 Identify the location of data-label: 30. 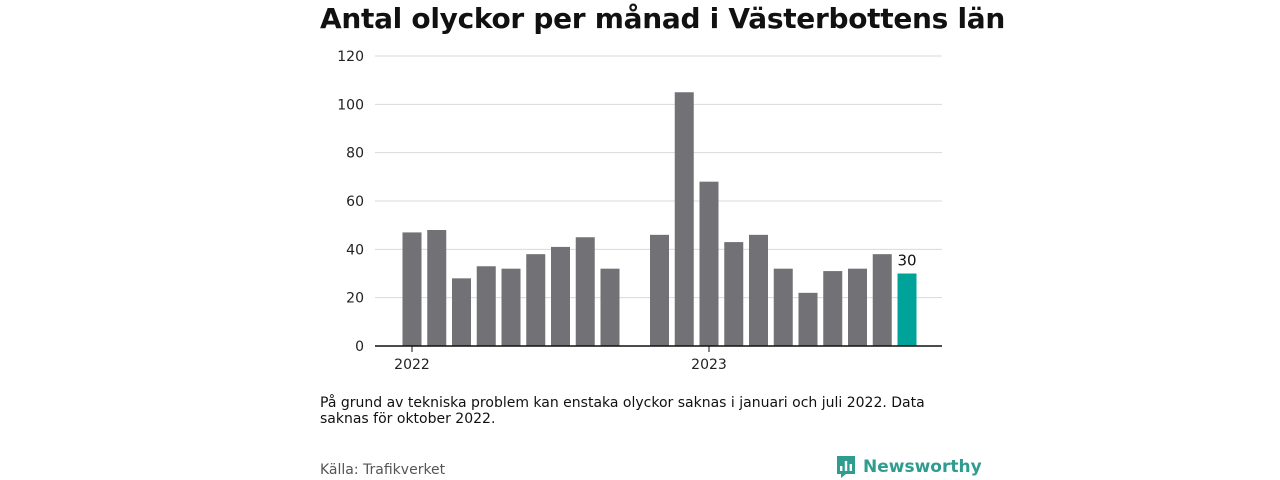
(906, 261).